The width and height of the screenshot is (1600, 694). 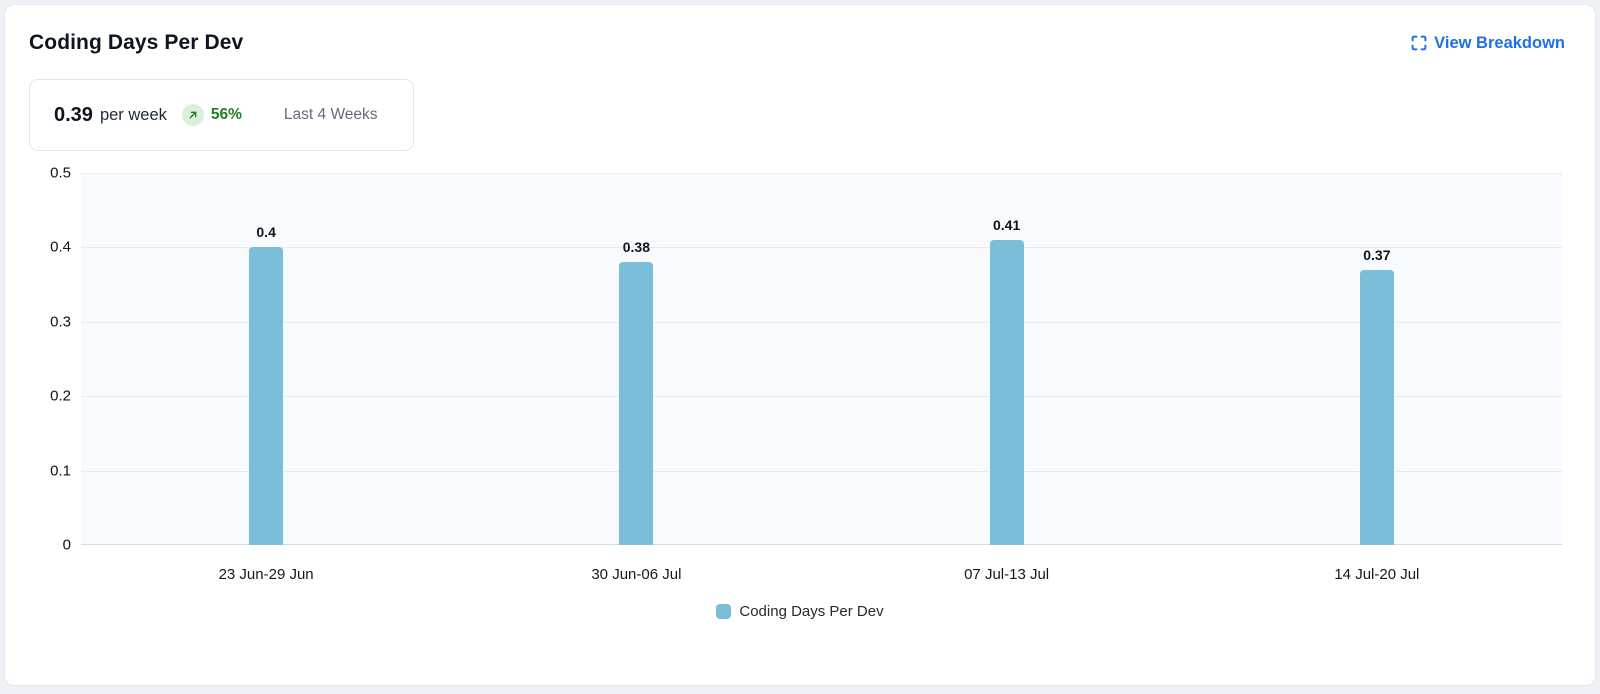 I want to click on trend-up-arrow-icon, so click(x=192, y=115).